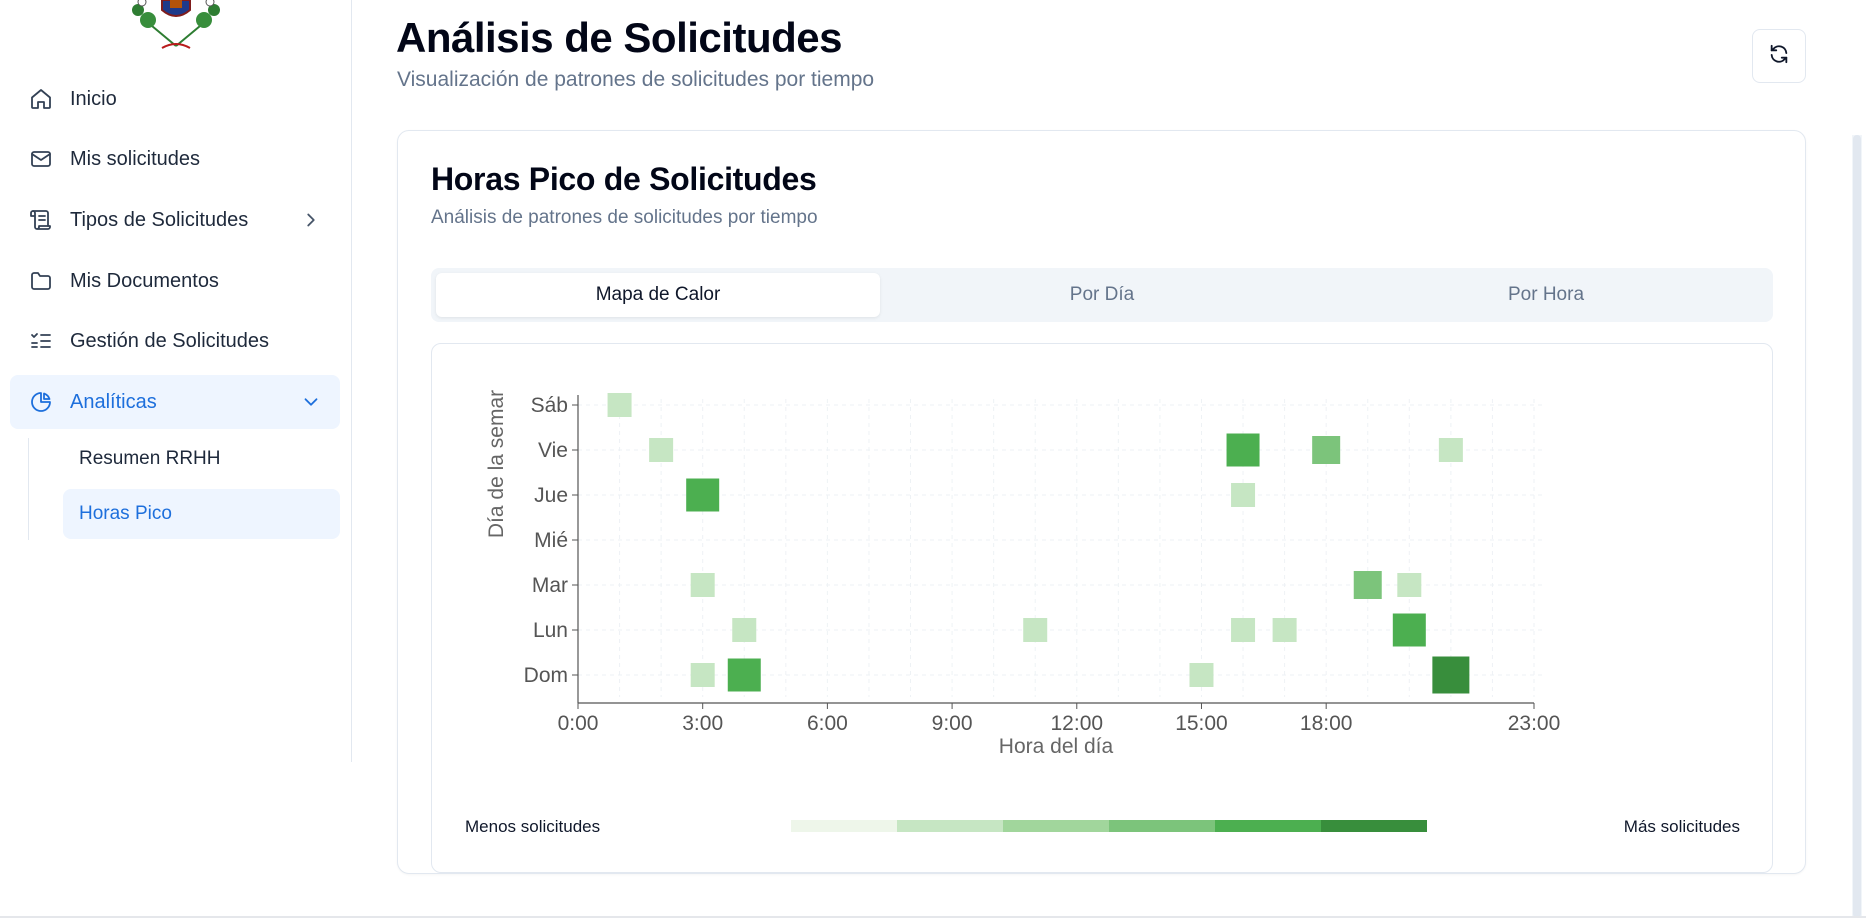  I want to click on sidebar-item-tipos-de-solicitudes: Tipos de Solicitudes, so click(175, 220).